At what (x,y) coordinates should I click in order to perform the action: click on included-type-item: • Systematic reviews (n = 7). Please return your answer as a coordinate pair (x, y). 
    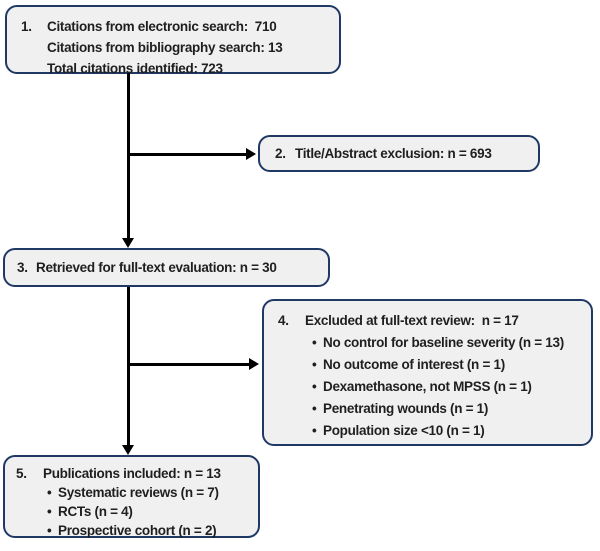
    Looking at the image, I should click on (150, 492).